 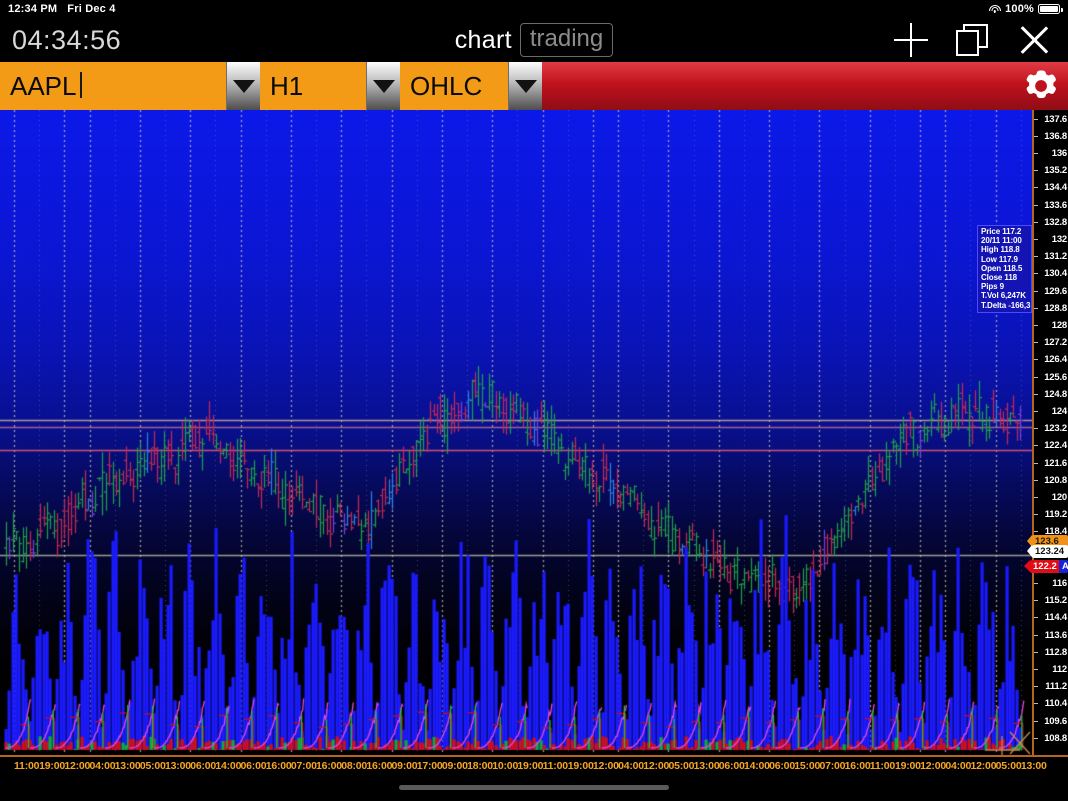 I want to click on close-x-icon, so click(x=1034, y=40).